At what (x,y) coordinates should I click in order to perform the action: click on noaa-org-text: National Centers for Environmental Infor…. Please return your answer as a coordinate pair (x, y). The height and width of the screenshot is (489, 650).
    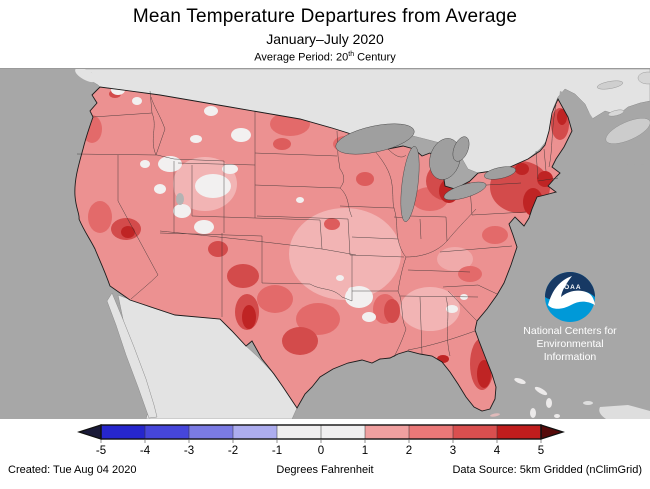
    Looking at the image, I should click on (570, 344).